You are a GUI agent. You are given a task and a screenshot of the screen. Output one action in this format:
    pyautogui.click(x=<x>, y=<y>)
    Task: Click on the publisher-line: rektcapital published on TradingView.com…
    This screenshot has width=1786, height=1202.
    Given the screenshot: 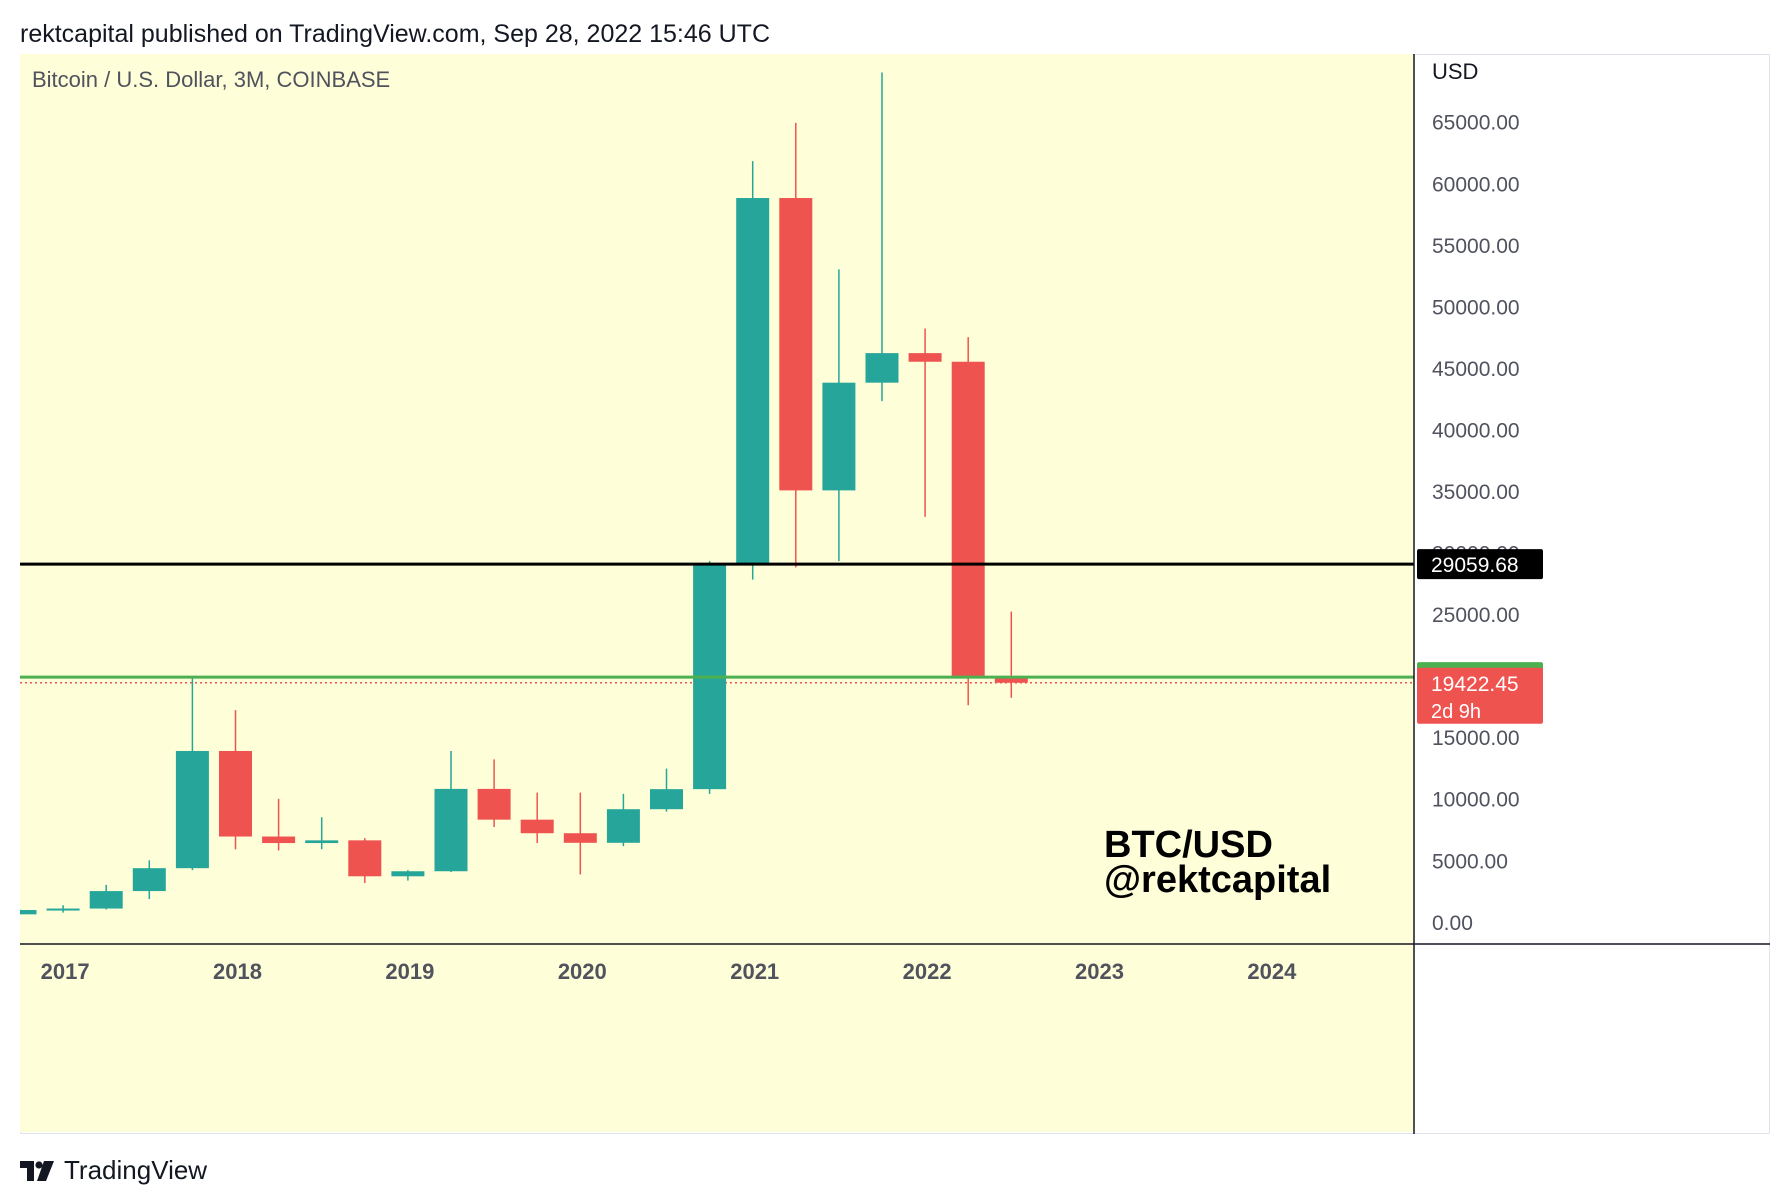 What is the action you would take?
    pyautogui.click(x=395, y=34)
    